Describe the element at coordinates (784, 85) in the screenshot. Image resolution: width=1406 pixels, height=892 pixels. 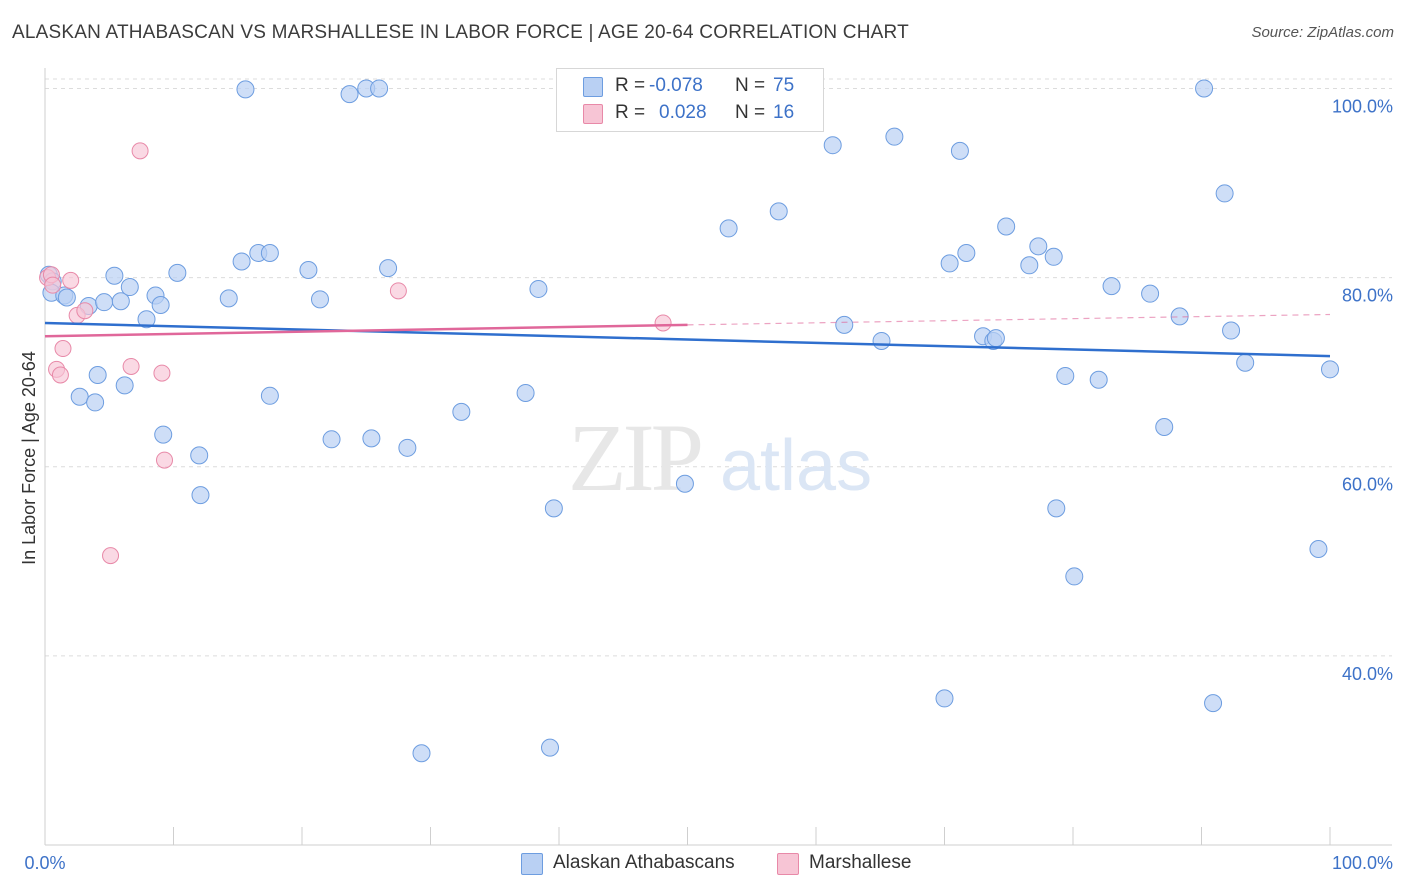
I see `legend-n-value: 75` at that location.